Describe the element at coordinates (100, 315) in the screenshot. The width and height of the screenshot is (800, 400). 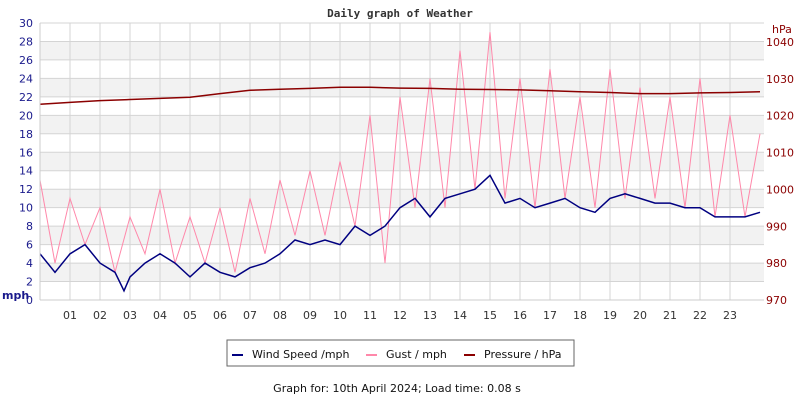
I see `x-tick-label: 02` at that location.